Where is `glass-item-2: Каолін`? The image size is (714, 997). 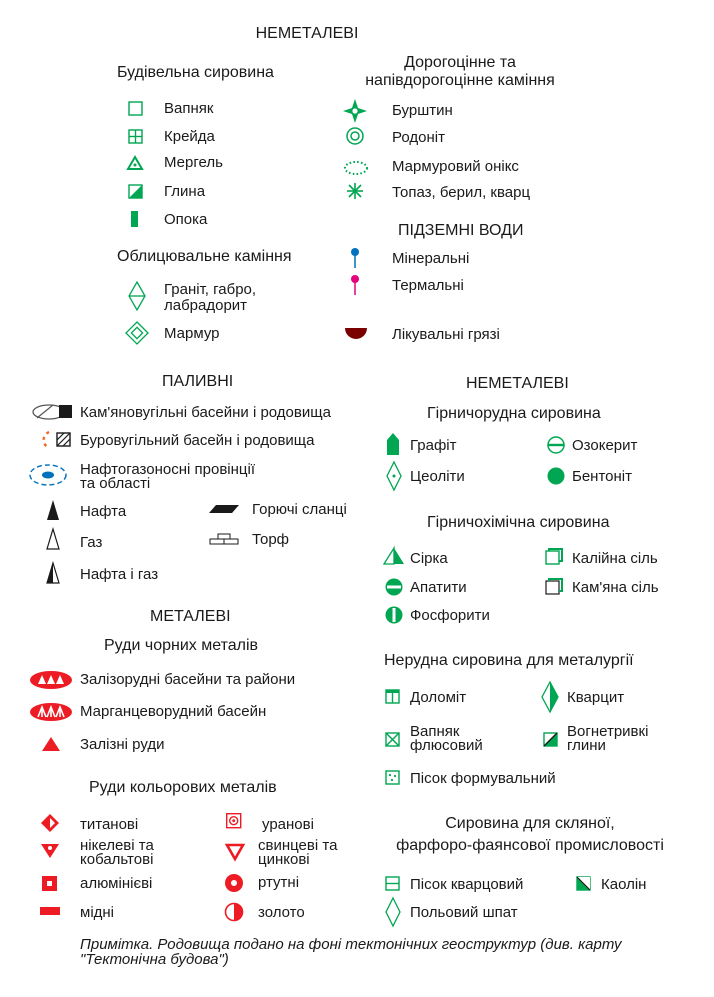
glass-item-2: Каолін is located at coordinates (624, 884).